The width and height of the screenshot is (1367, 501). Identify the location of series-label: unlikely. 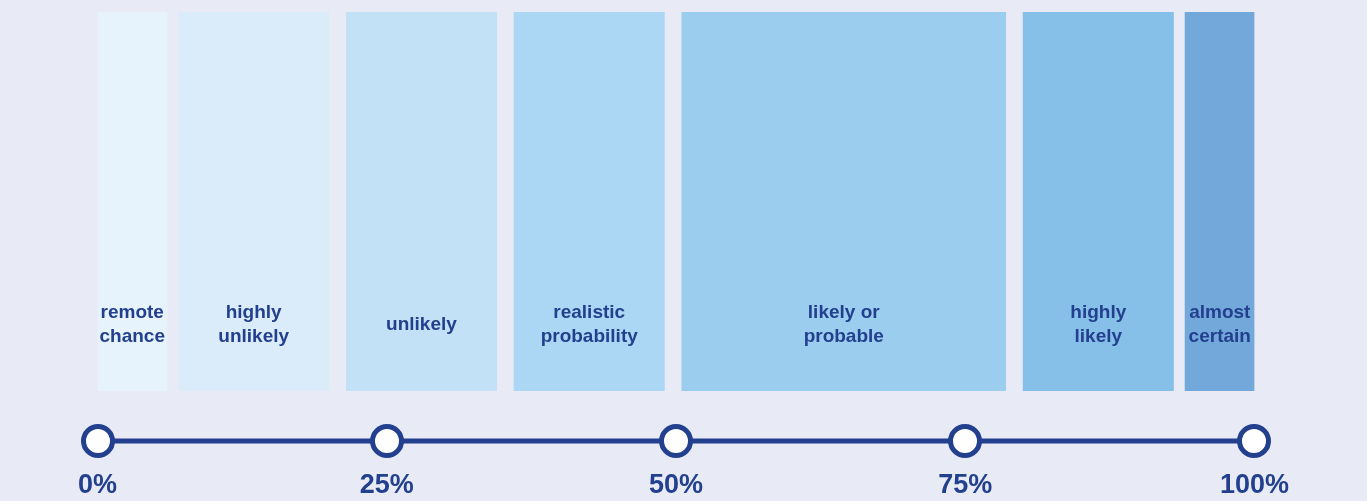
(422, 324).